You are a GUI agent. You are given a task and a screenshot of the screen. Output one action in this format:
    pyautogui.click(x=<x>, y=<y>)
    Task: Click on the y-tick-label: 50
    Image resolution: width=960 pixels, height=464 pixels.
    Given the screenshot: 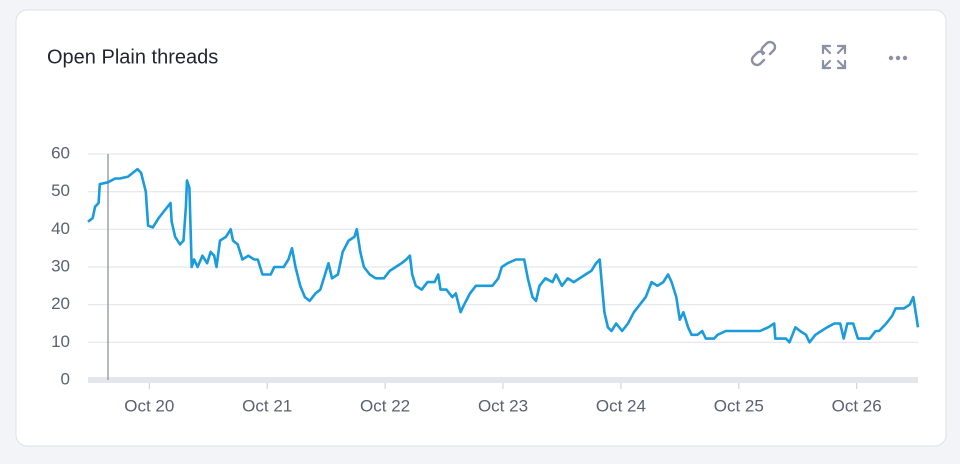 What is the action you would take?
    pyautogui.click(x=60, y=190)
    